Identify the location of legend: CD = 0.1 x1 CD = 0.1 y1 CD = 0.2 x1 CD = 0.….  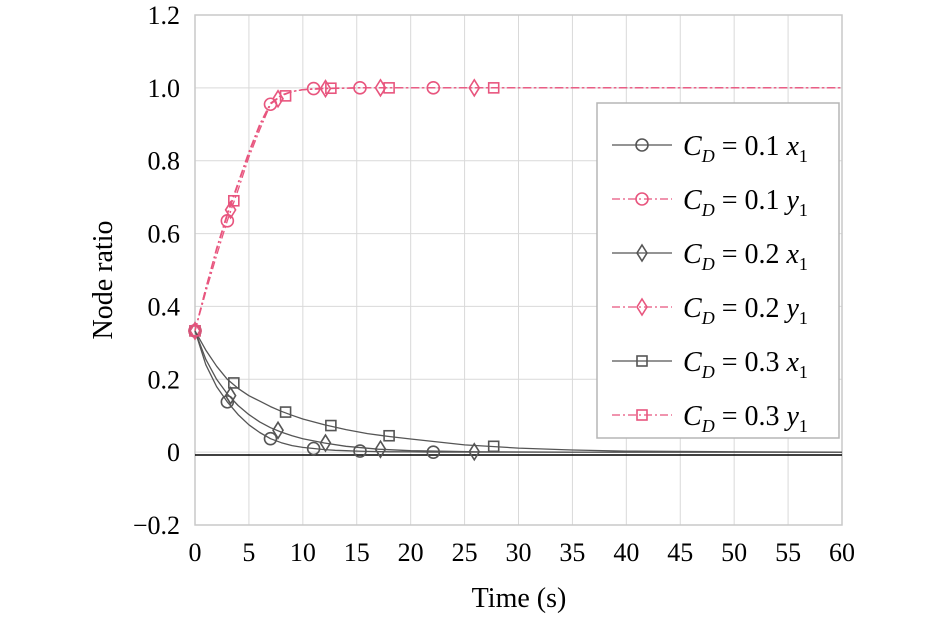
(718, 270).